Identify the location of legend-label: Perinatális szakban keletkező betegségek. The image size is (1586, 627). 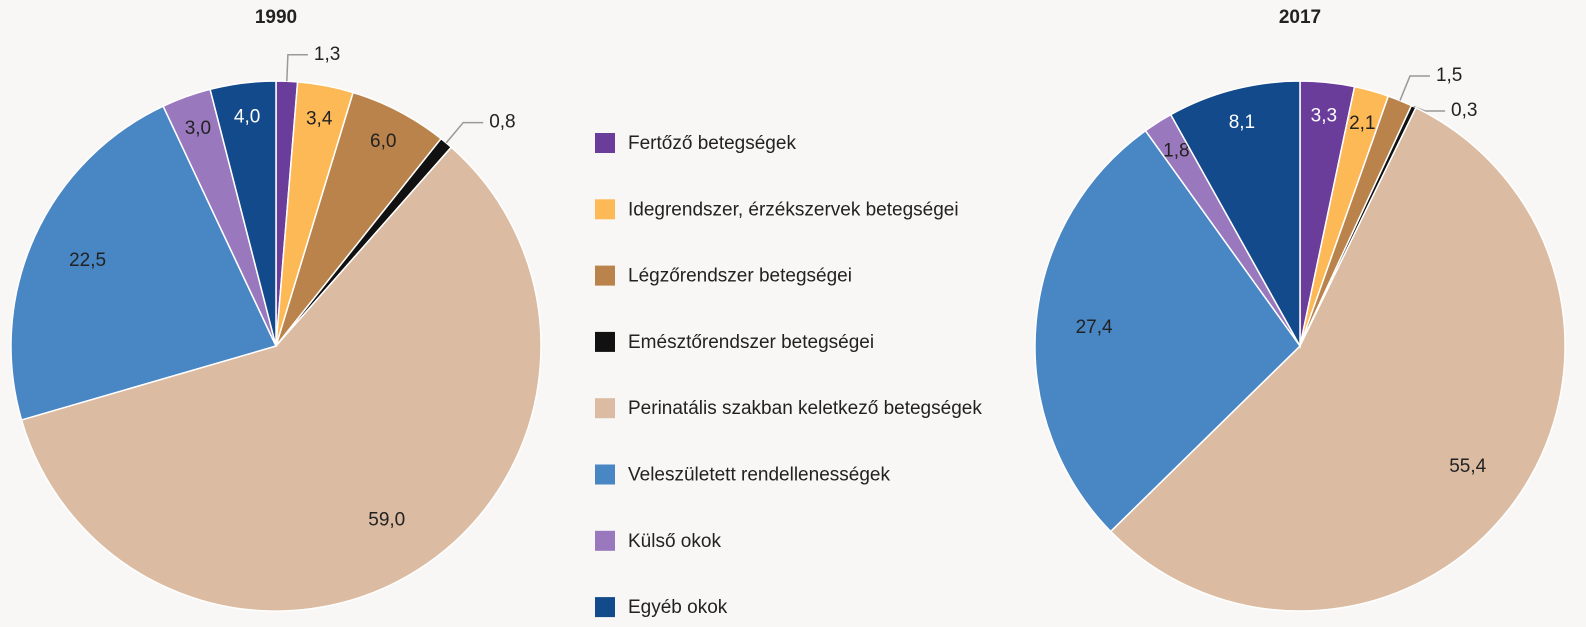
(805, 408).